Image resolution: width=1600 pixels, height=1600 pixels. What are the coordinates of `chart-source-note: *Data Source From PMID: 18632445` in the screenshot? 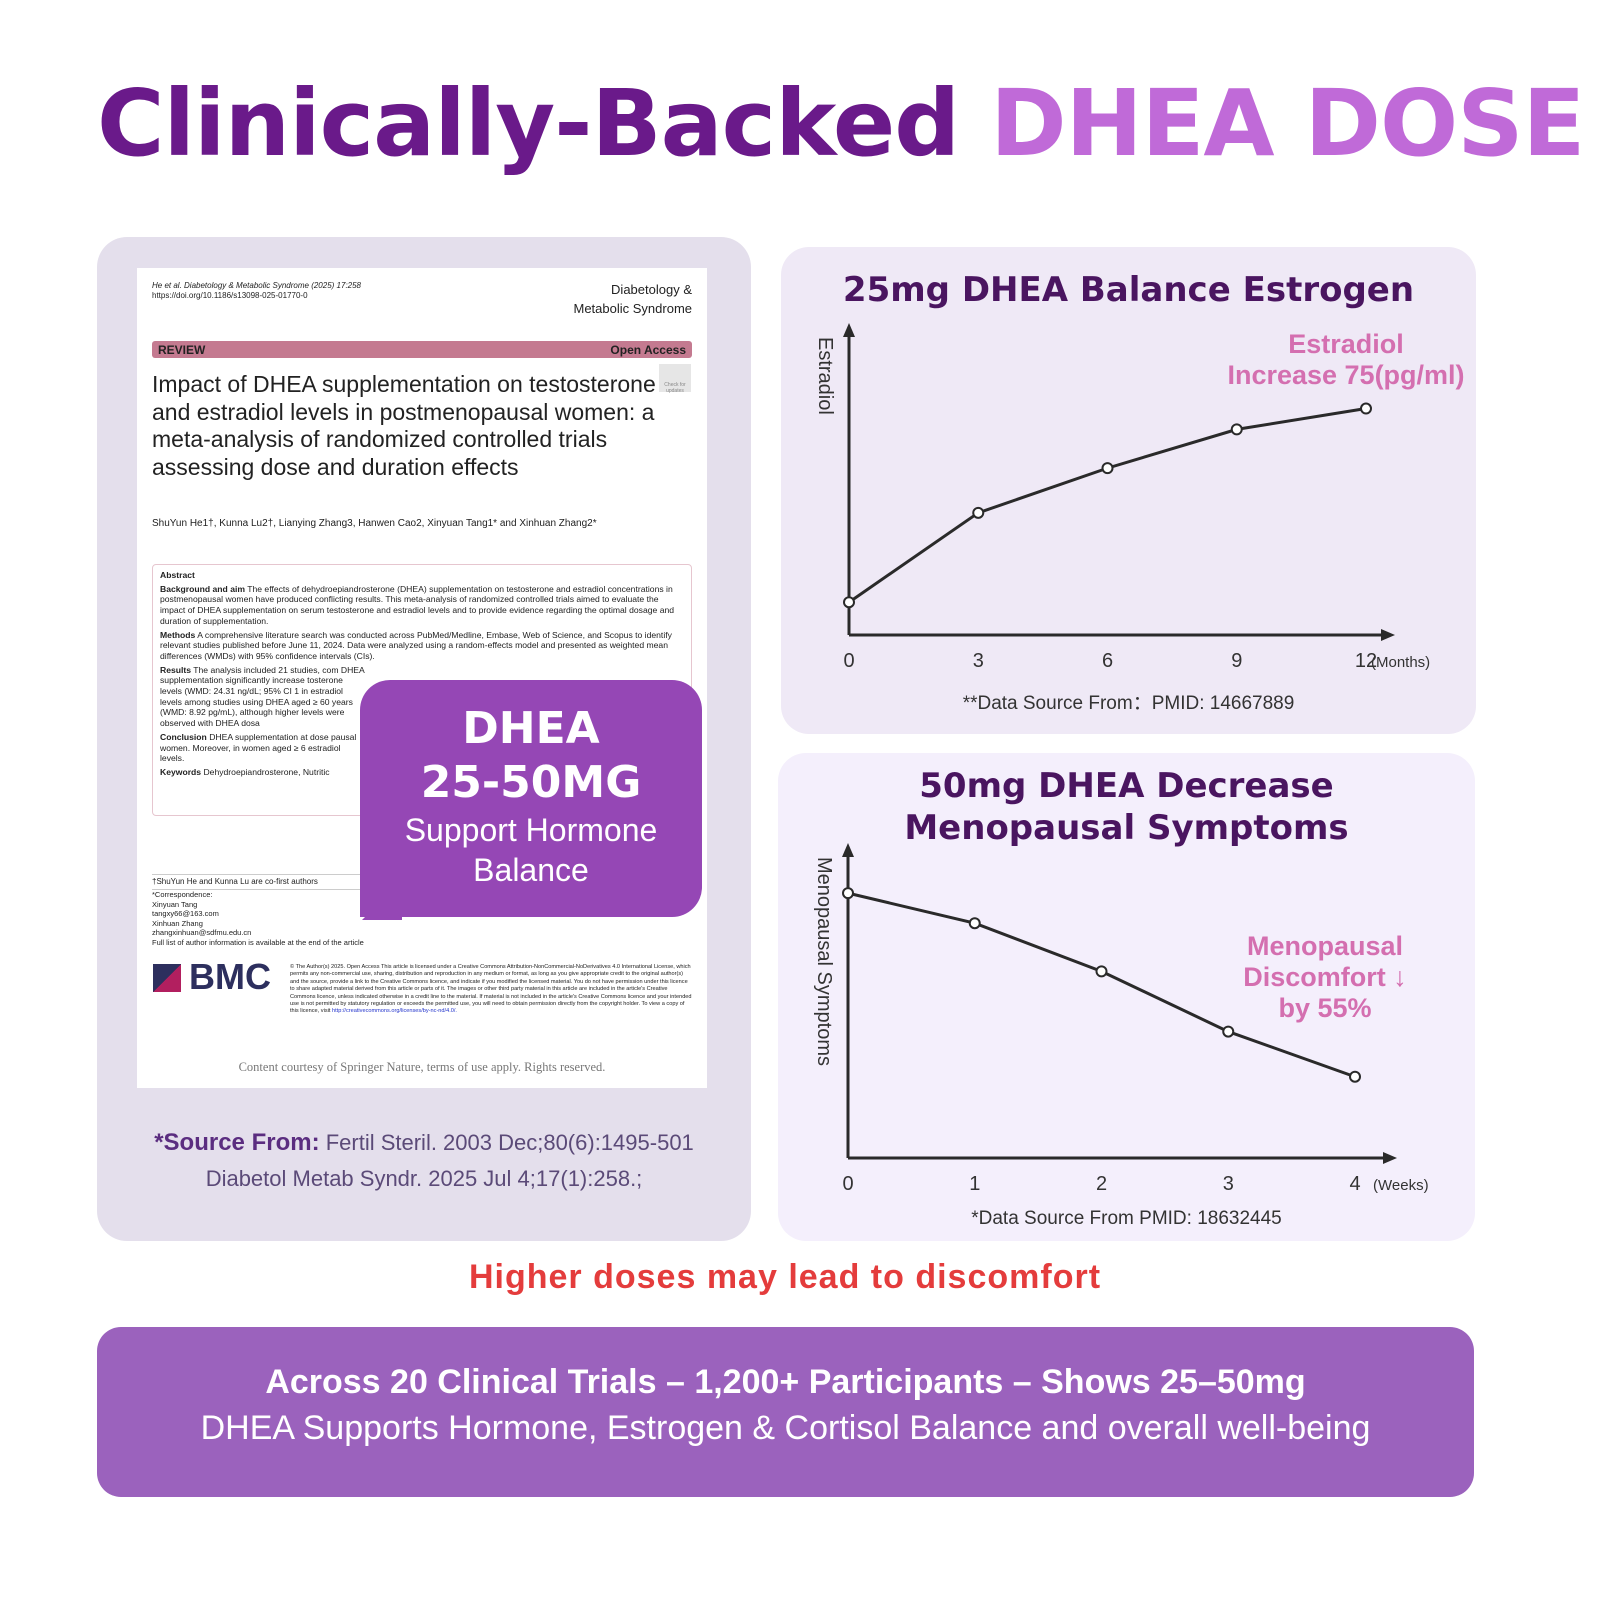 It's located at (1126, 1218).